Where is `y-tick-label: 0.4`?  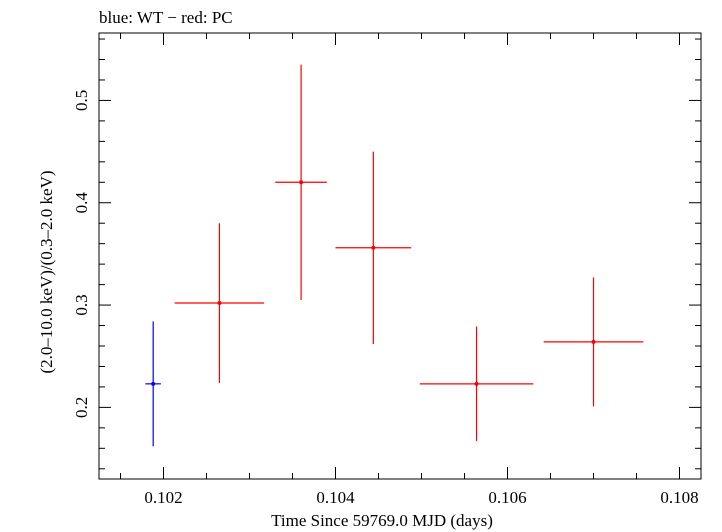
y-tick-label: 0.4 is located at coordinates (81, 203).